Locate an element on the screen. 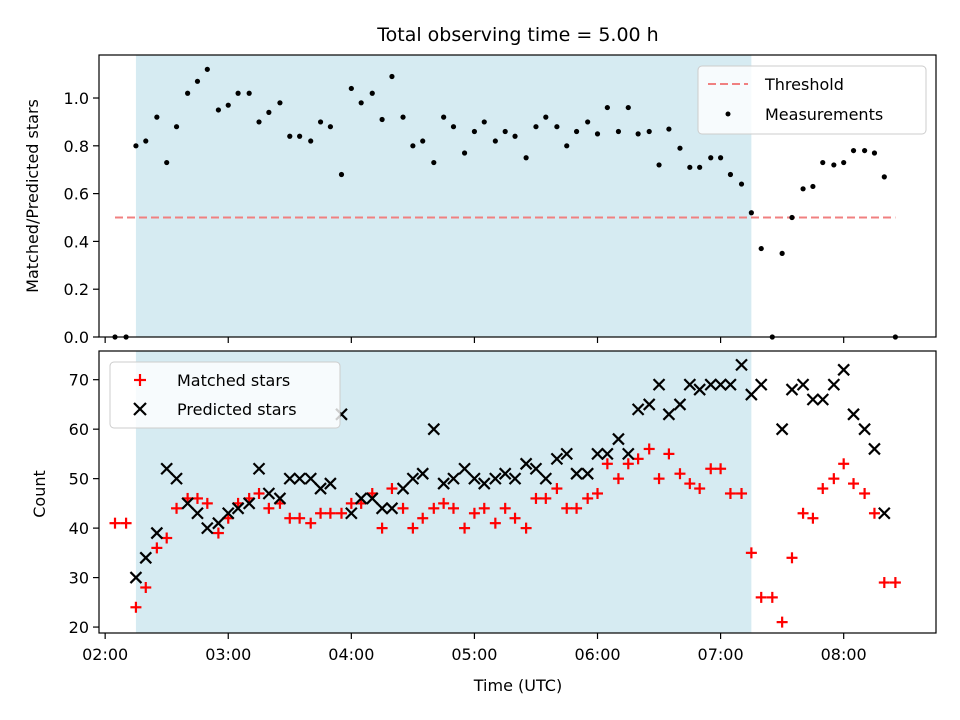 The width and height of the screenshot is (960, 720). ratio-y-tick-label: 1.0 is located at coordinates (76, 98).